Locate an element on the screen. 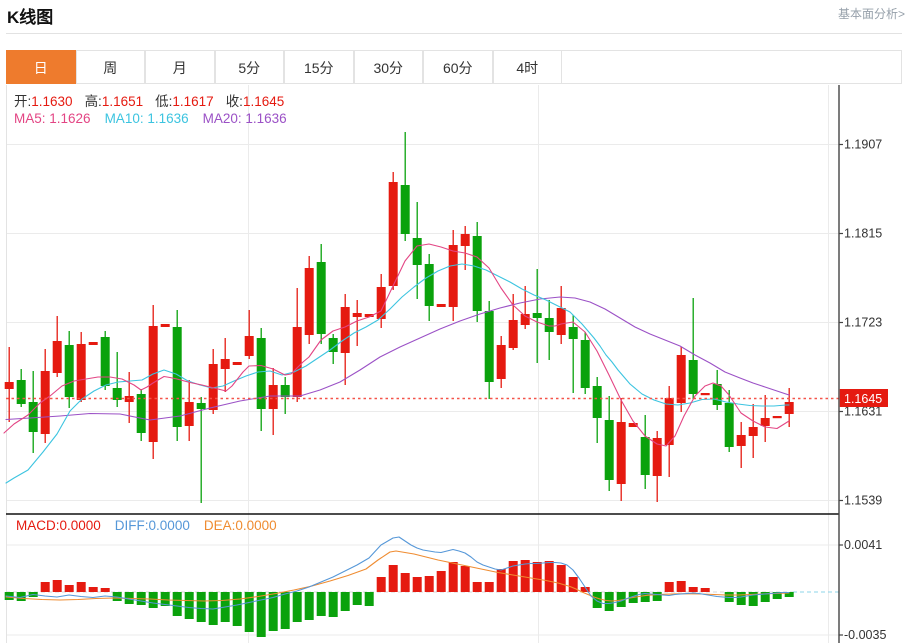 The image size is (909, 643). svg-text: 1.1815 is located at coordinates (863, 234).